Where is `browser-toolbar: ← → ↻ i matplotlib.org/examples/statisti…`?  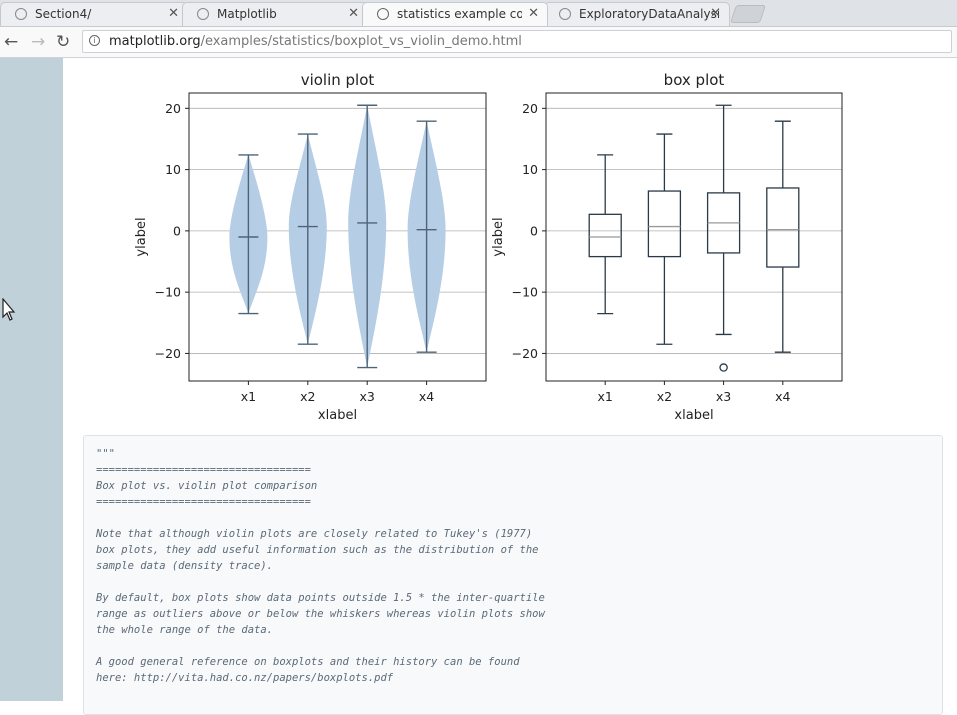
browser-toolbar: ← → ↻ i matplotlib.org/examples/statisti… is located at coordinates (478, 42).